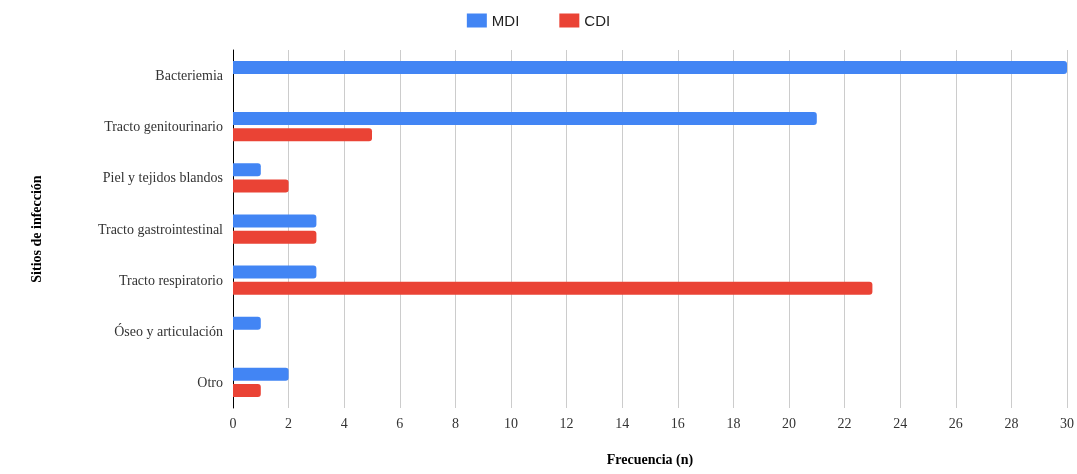  I want to click on x-tick-label: 30, so click(1067, 423).